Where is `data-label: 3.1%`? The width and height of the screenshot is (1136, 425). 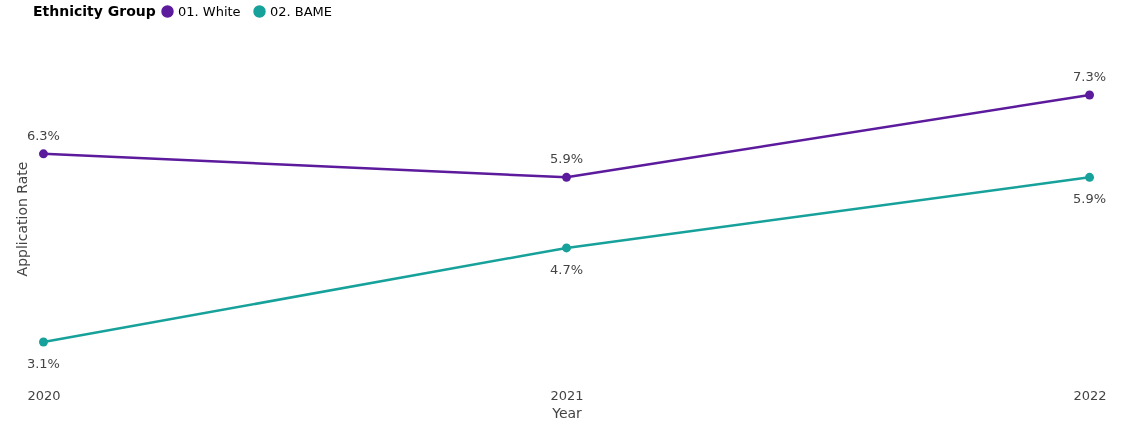
data-label: 3.1% is located at coordinates (43, 363).